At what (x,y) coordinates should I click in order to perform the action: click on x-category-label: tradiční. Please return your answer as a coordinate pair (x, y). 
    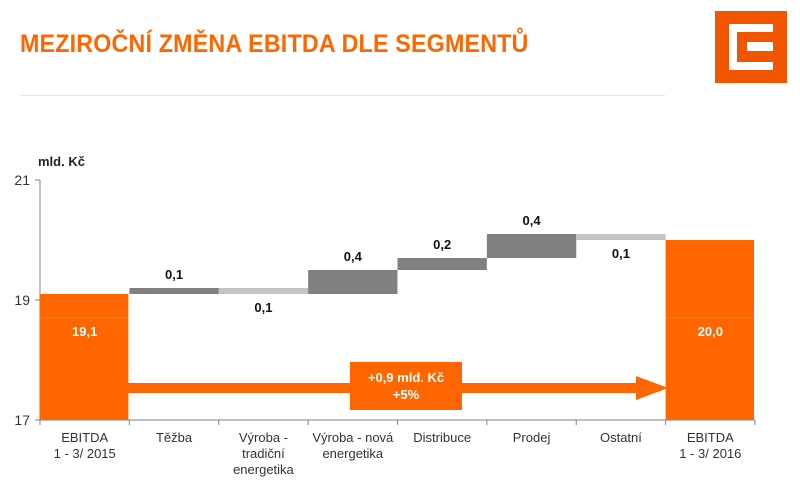
    Looking at the image, I should click on (263, 453).